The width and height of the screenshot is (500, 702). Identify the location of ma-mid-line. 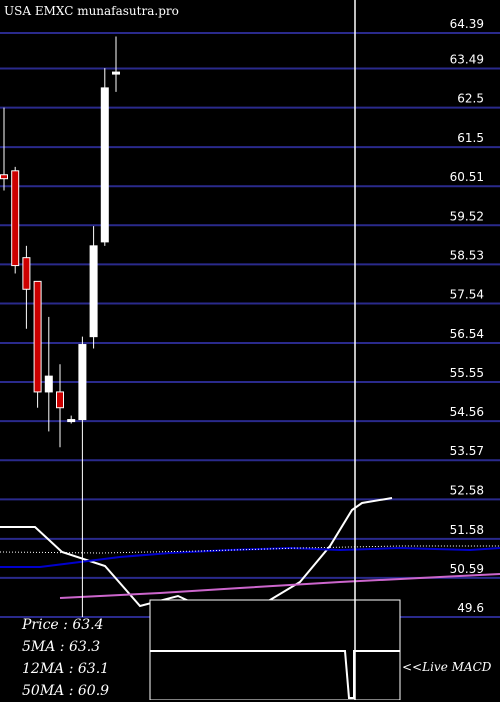
(250, 557).